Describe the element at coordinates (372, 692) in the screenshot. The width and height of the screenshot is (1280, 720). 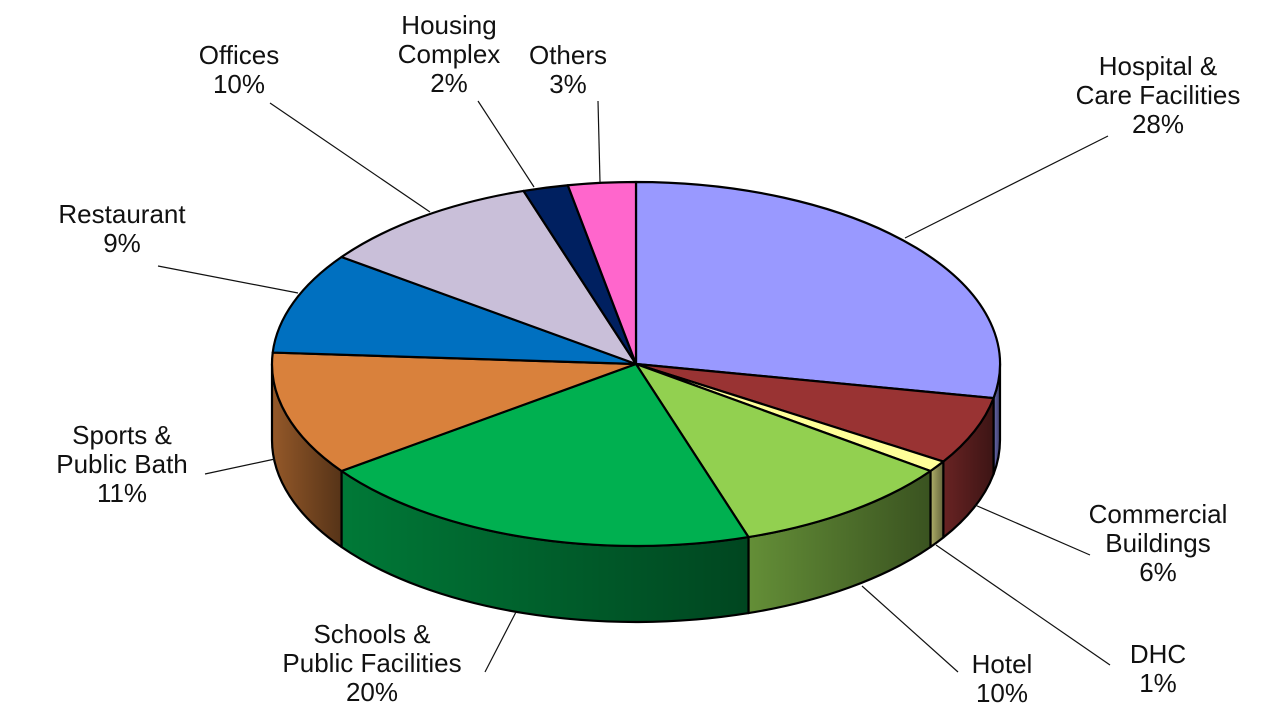
I see `slice-value-label-4: 20%` at that location.